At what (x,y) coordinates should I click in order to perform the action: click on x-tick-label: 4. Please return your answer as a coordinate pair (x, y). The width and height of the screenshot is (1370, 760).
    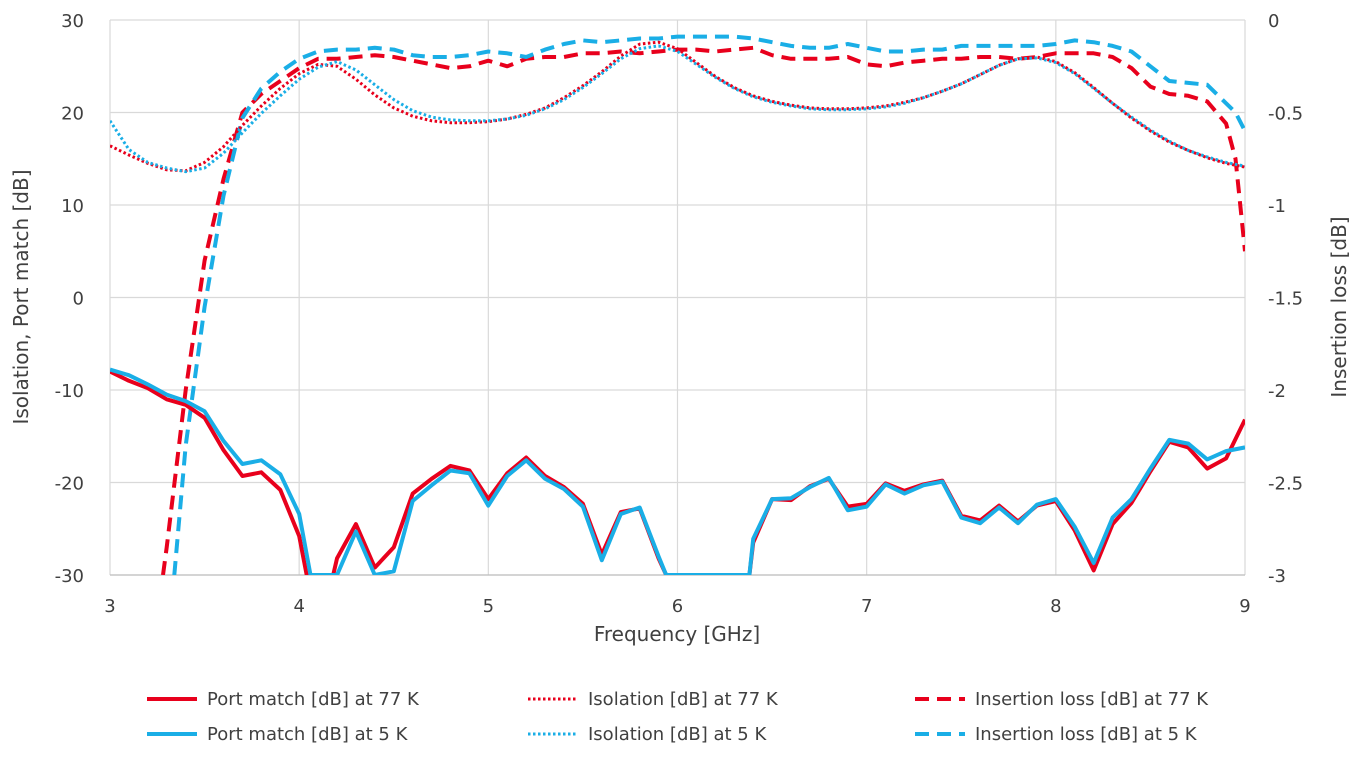
    Looking at the image, I should click on (298, 606).